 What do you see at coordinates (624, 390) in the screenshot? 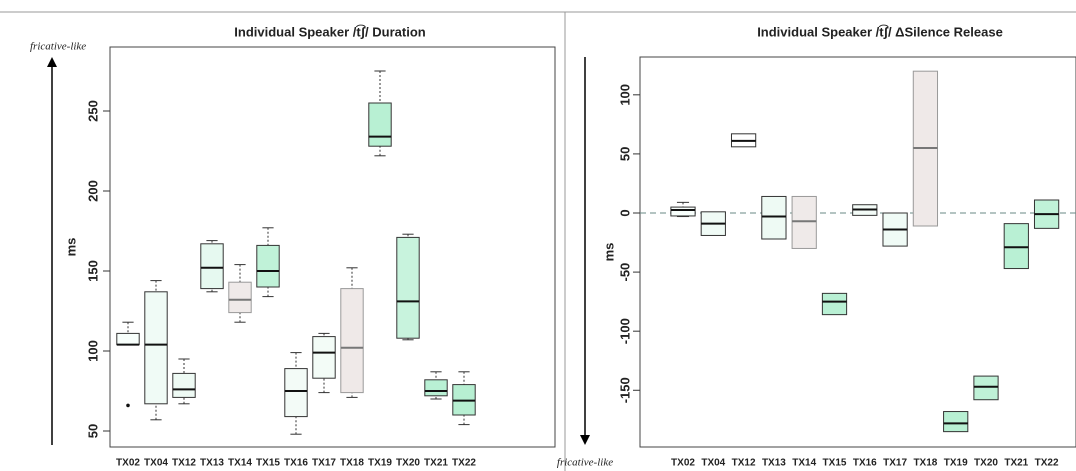
I see `y-tick-label: -150` at bounding box center [624, 390].